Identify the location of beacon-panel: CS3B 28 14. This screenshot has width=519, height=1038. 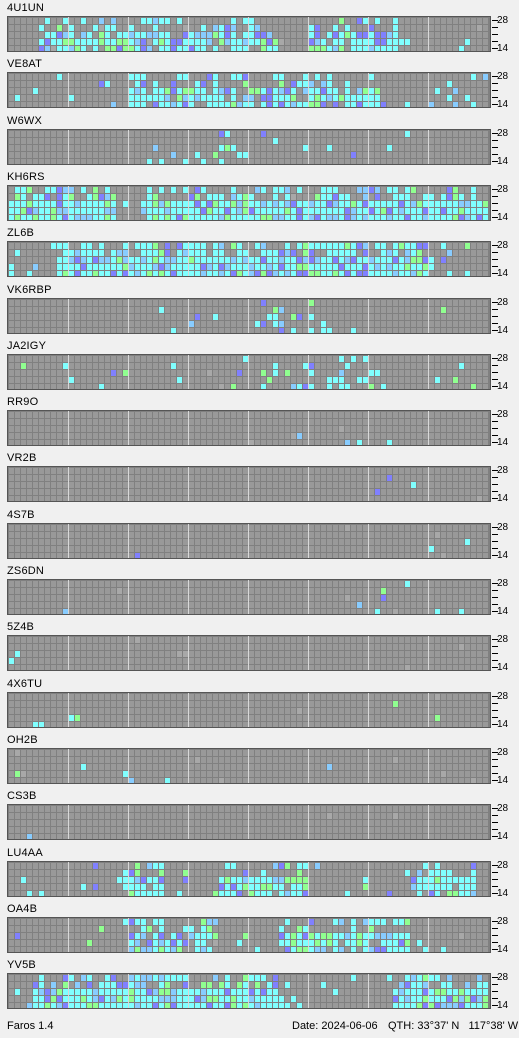
(259, 816).